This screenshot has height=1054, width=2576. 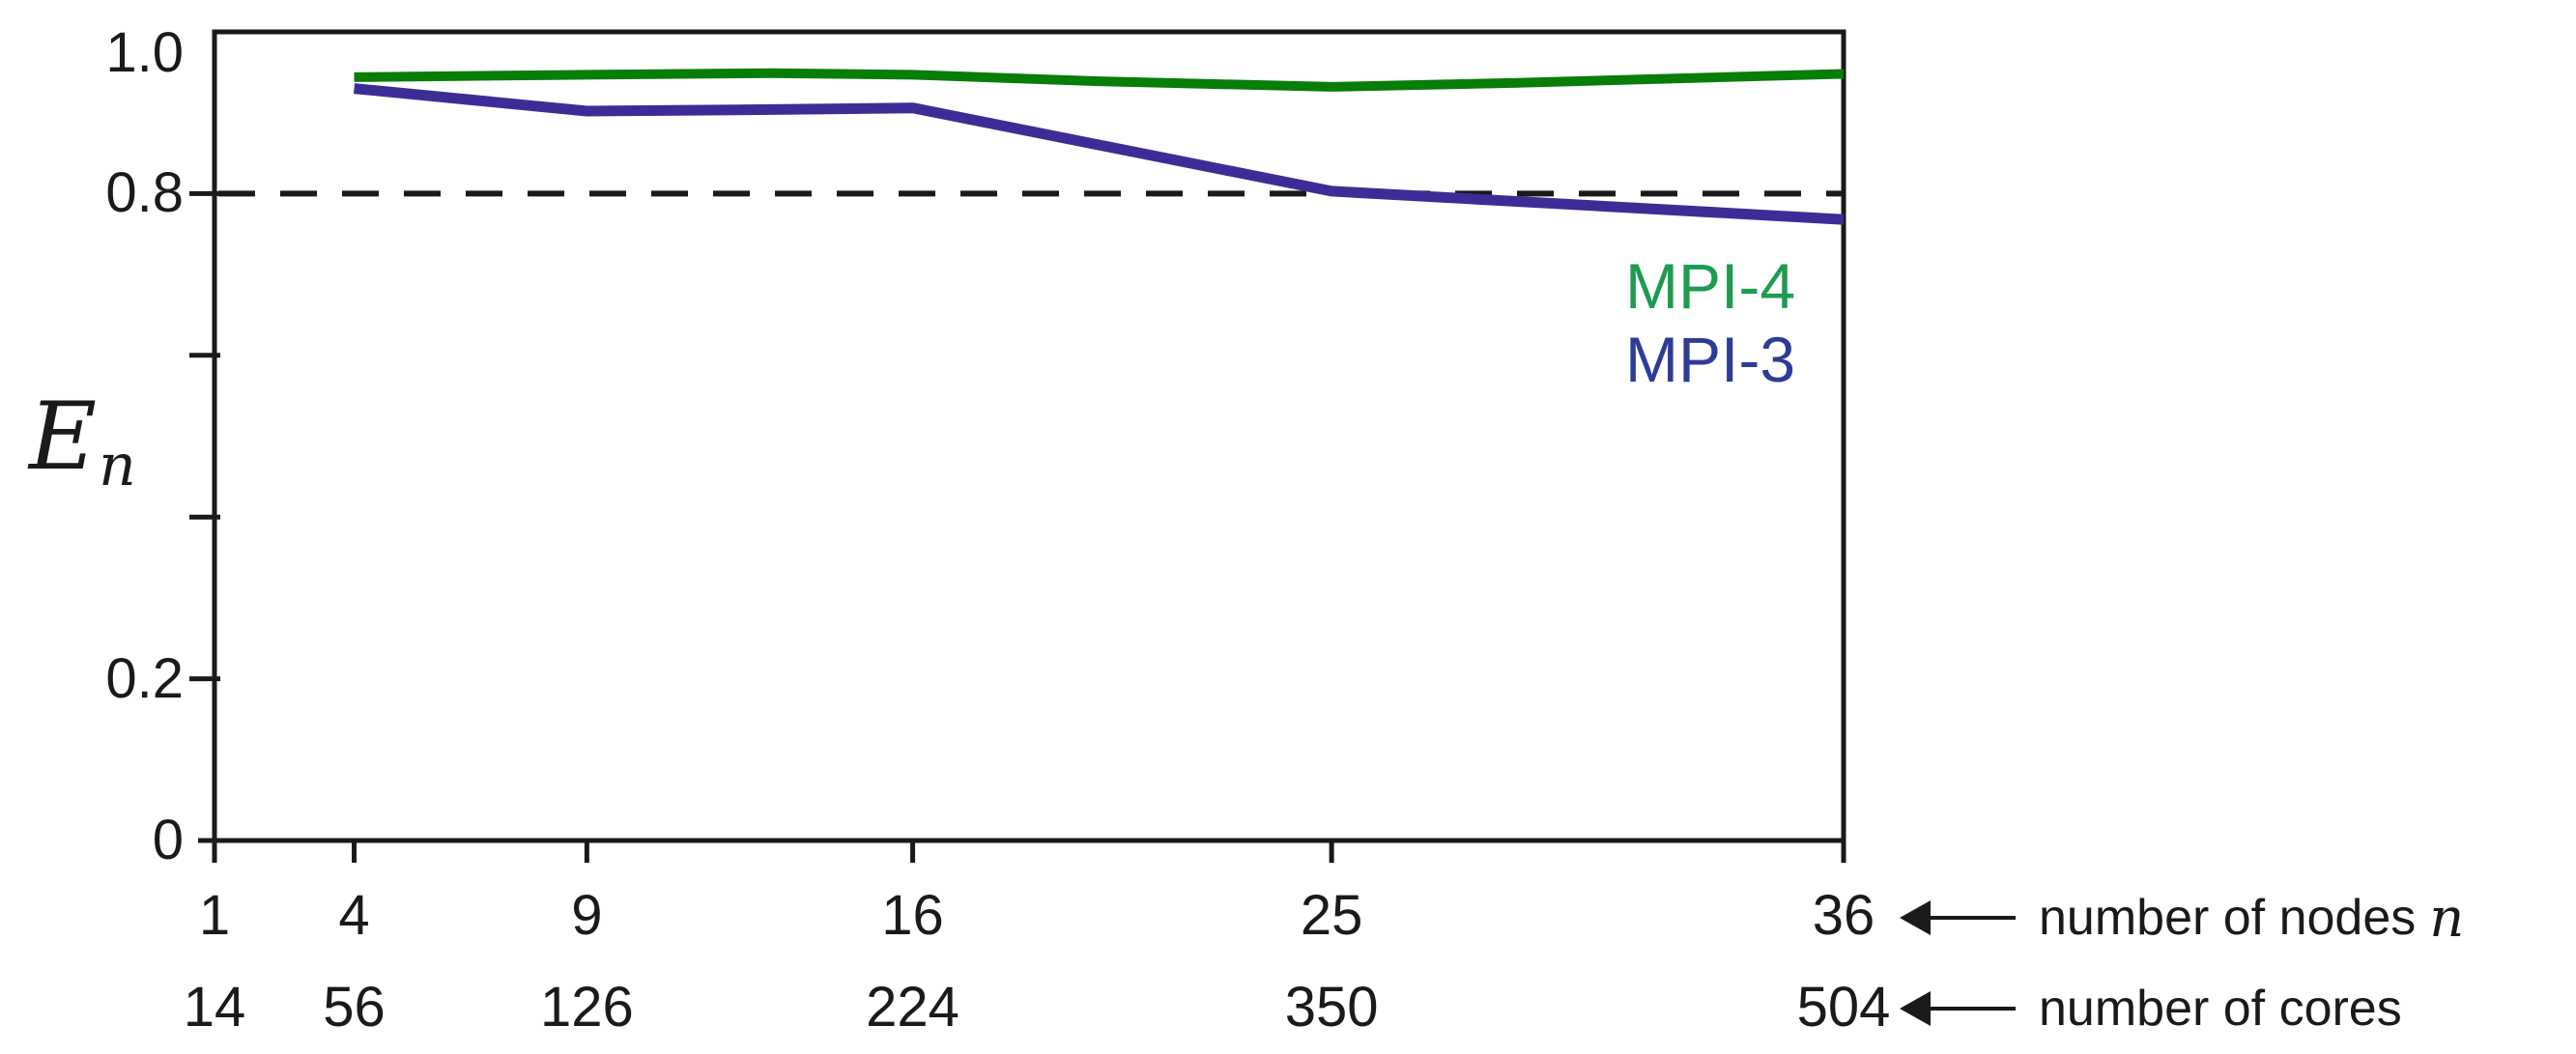 I want to click on x-cores-label: 350, so click(x=1332, y=1008).